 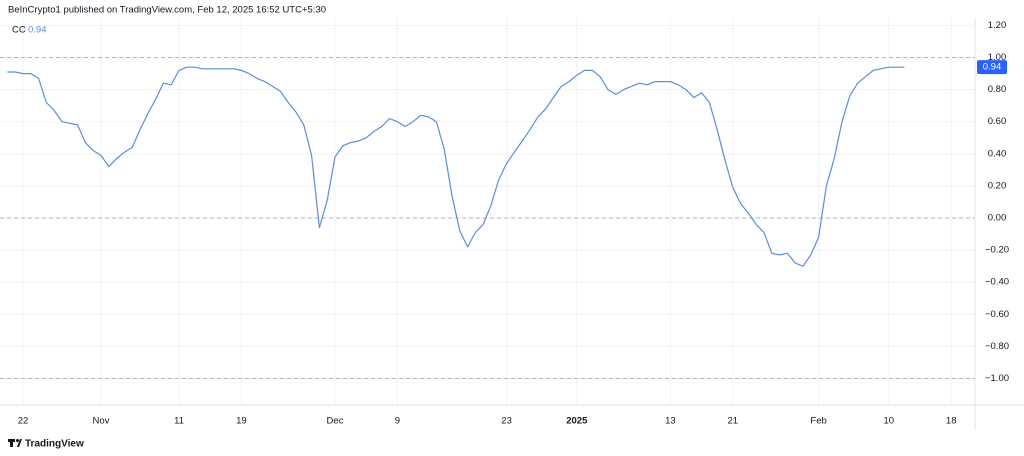 What do you see at coordinates (997, 185) in the screenshot?
I see `y-tick-label: 0.20` at bounding box center [997, 185].